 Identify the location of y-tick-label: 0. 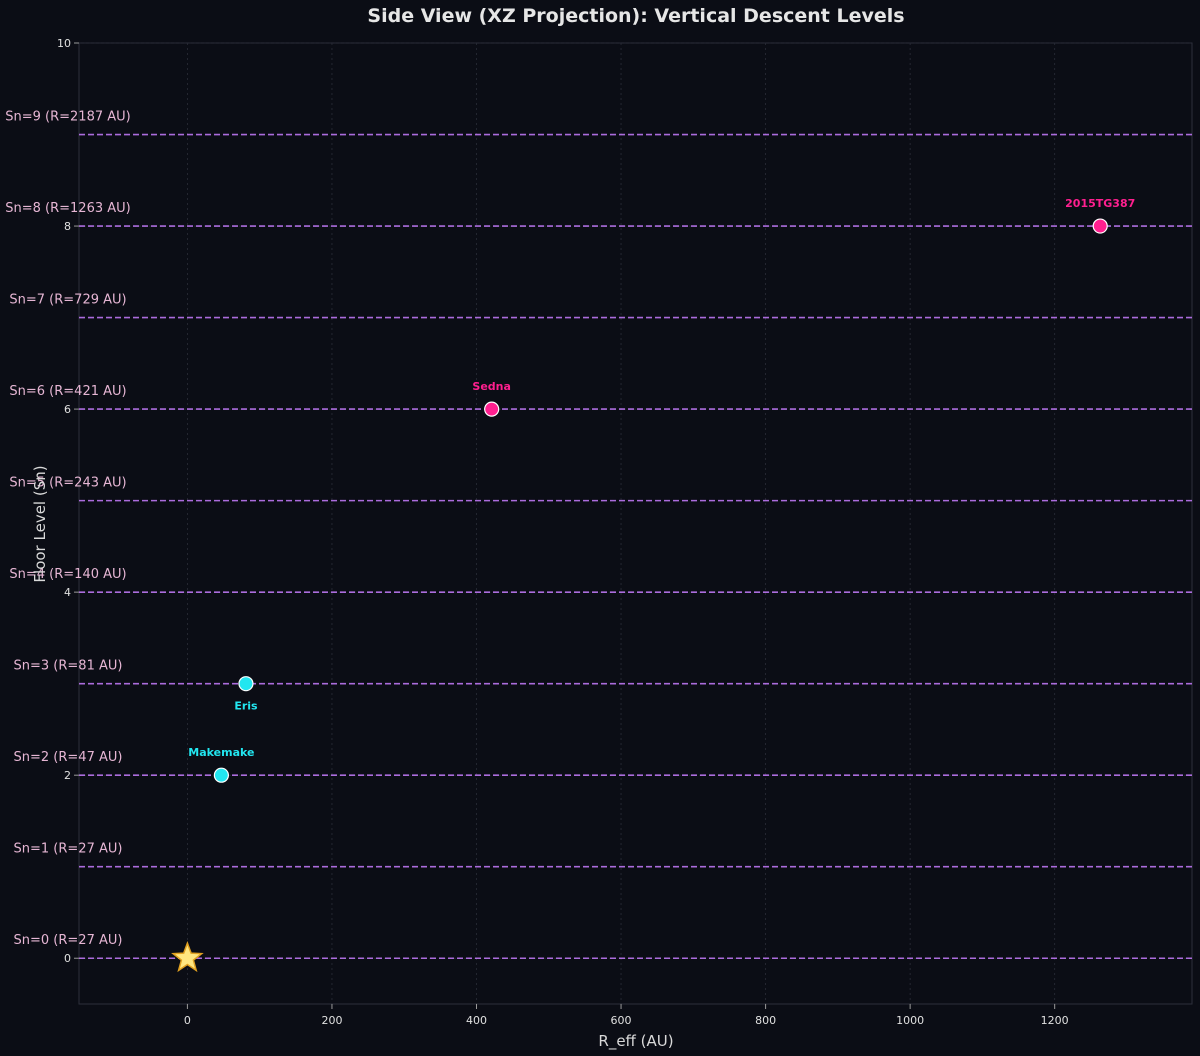
(67, 958).